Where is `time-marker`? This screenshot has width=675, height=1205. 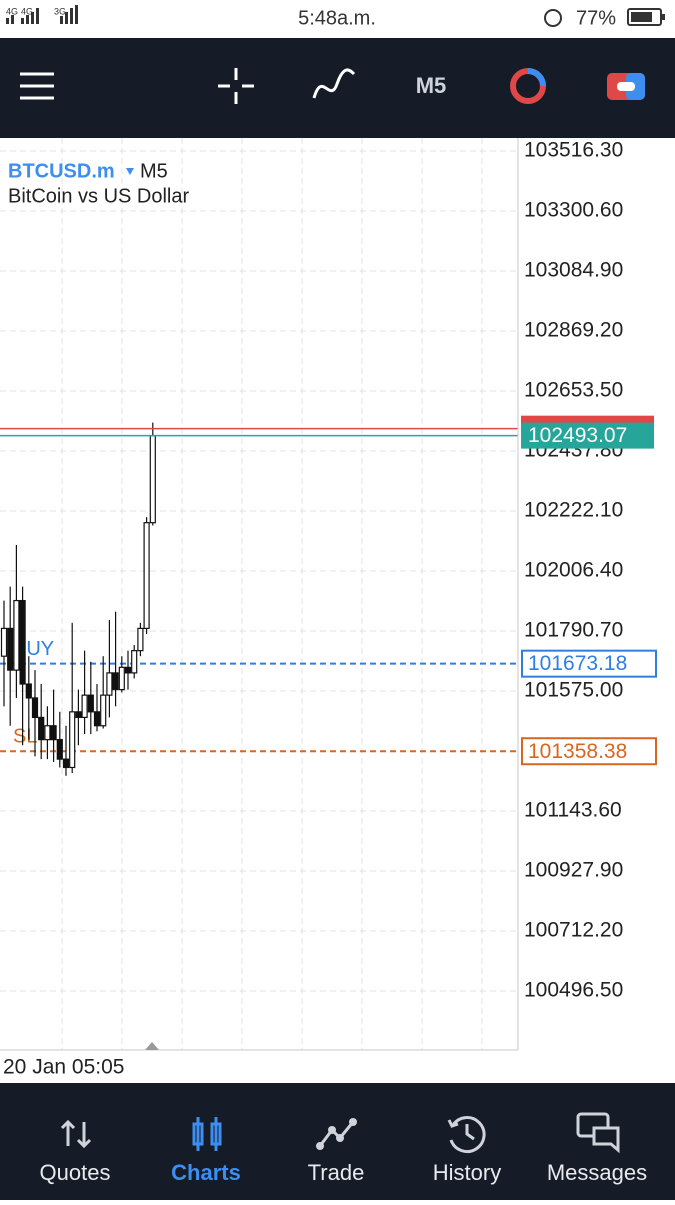 time-marker is located at coordinates (152, 1046).